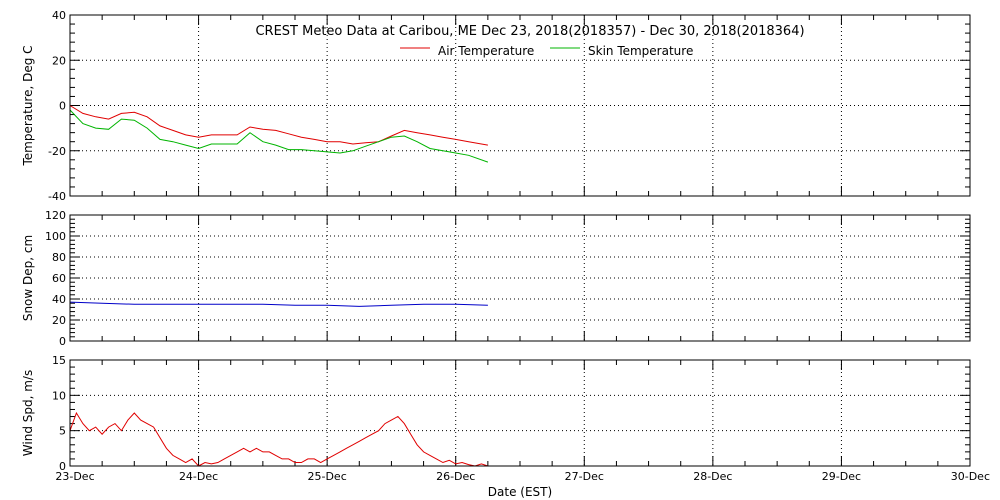  Describe the element at coordinates (712, 476) in the screenshot. I see `x-tick-label: 28-Dec` at that location.